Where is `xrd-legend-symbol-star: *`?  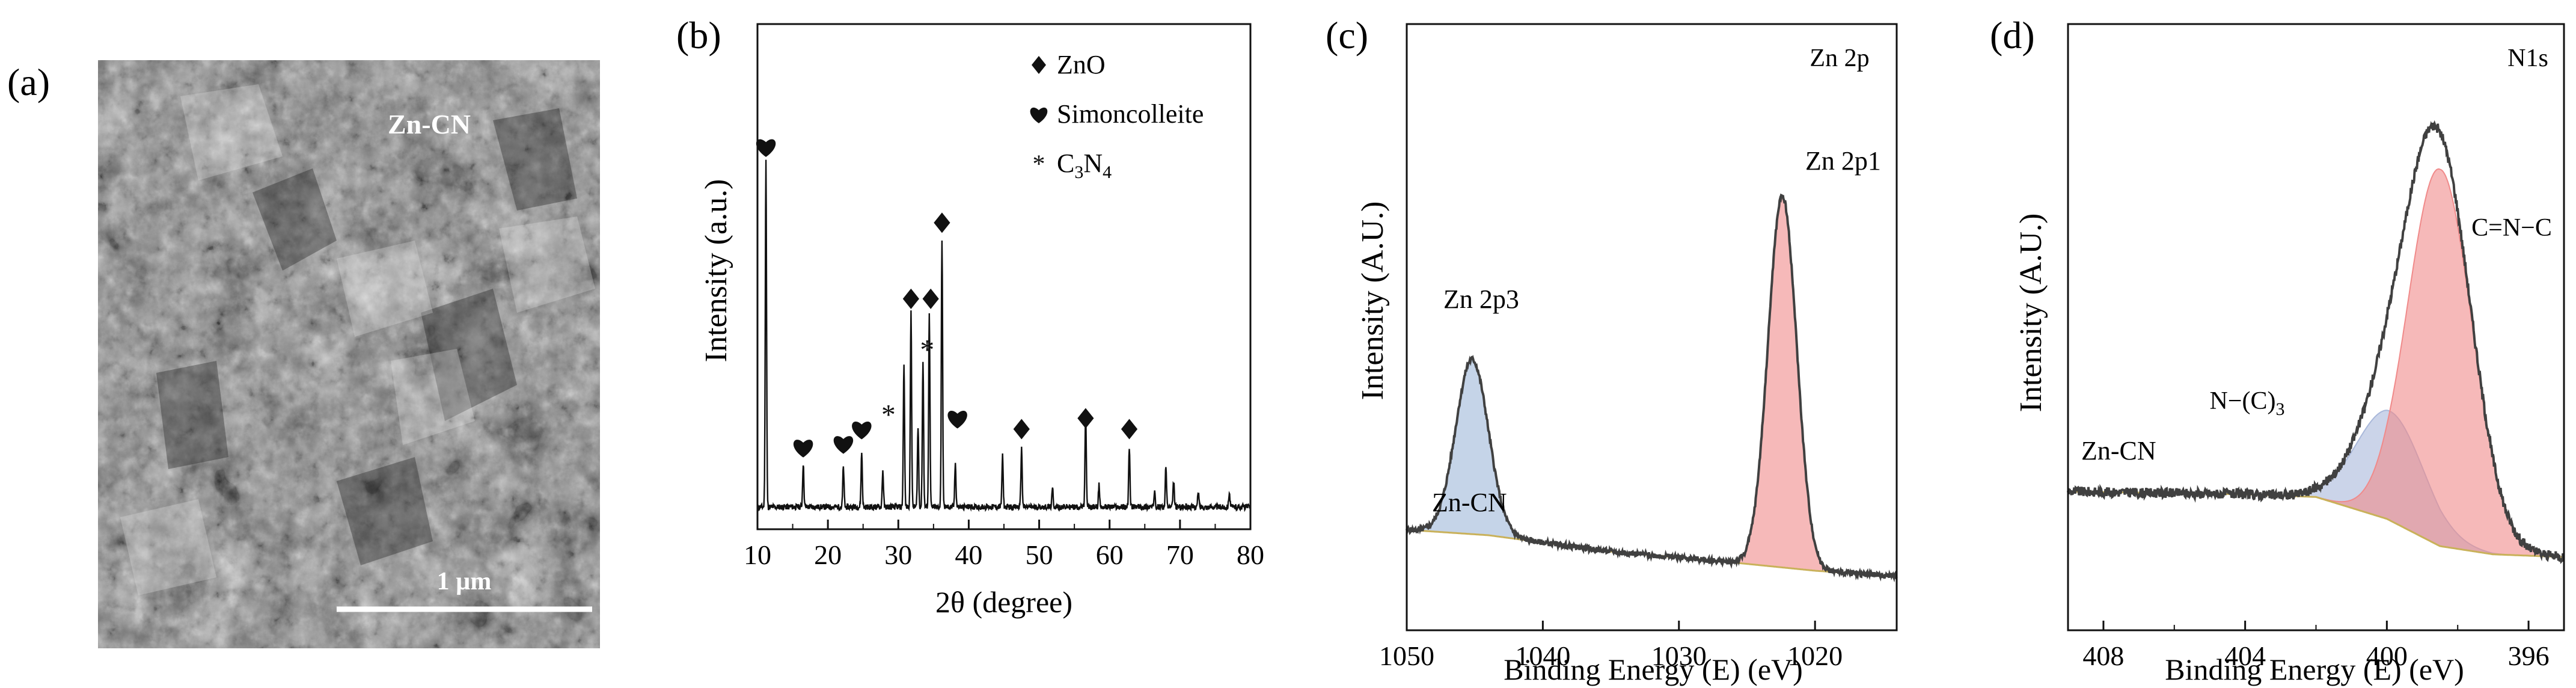
xrd-legend-symbol-star: * is located at coordinates (1039, 164).